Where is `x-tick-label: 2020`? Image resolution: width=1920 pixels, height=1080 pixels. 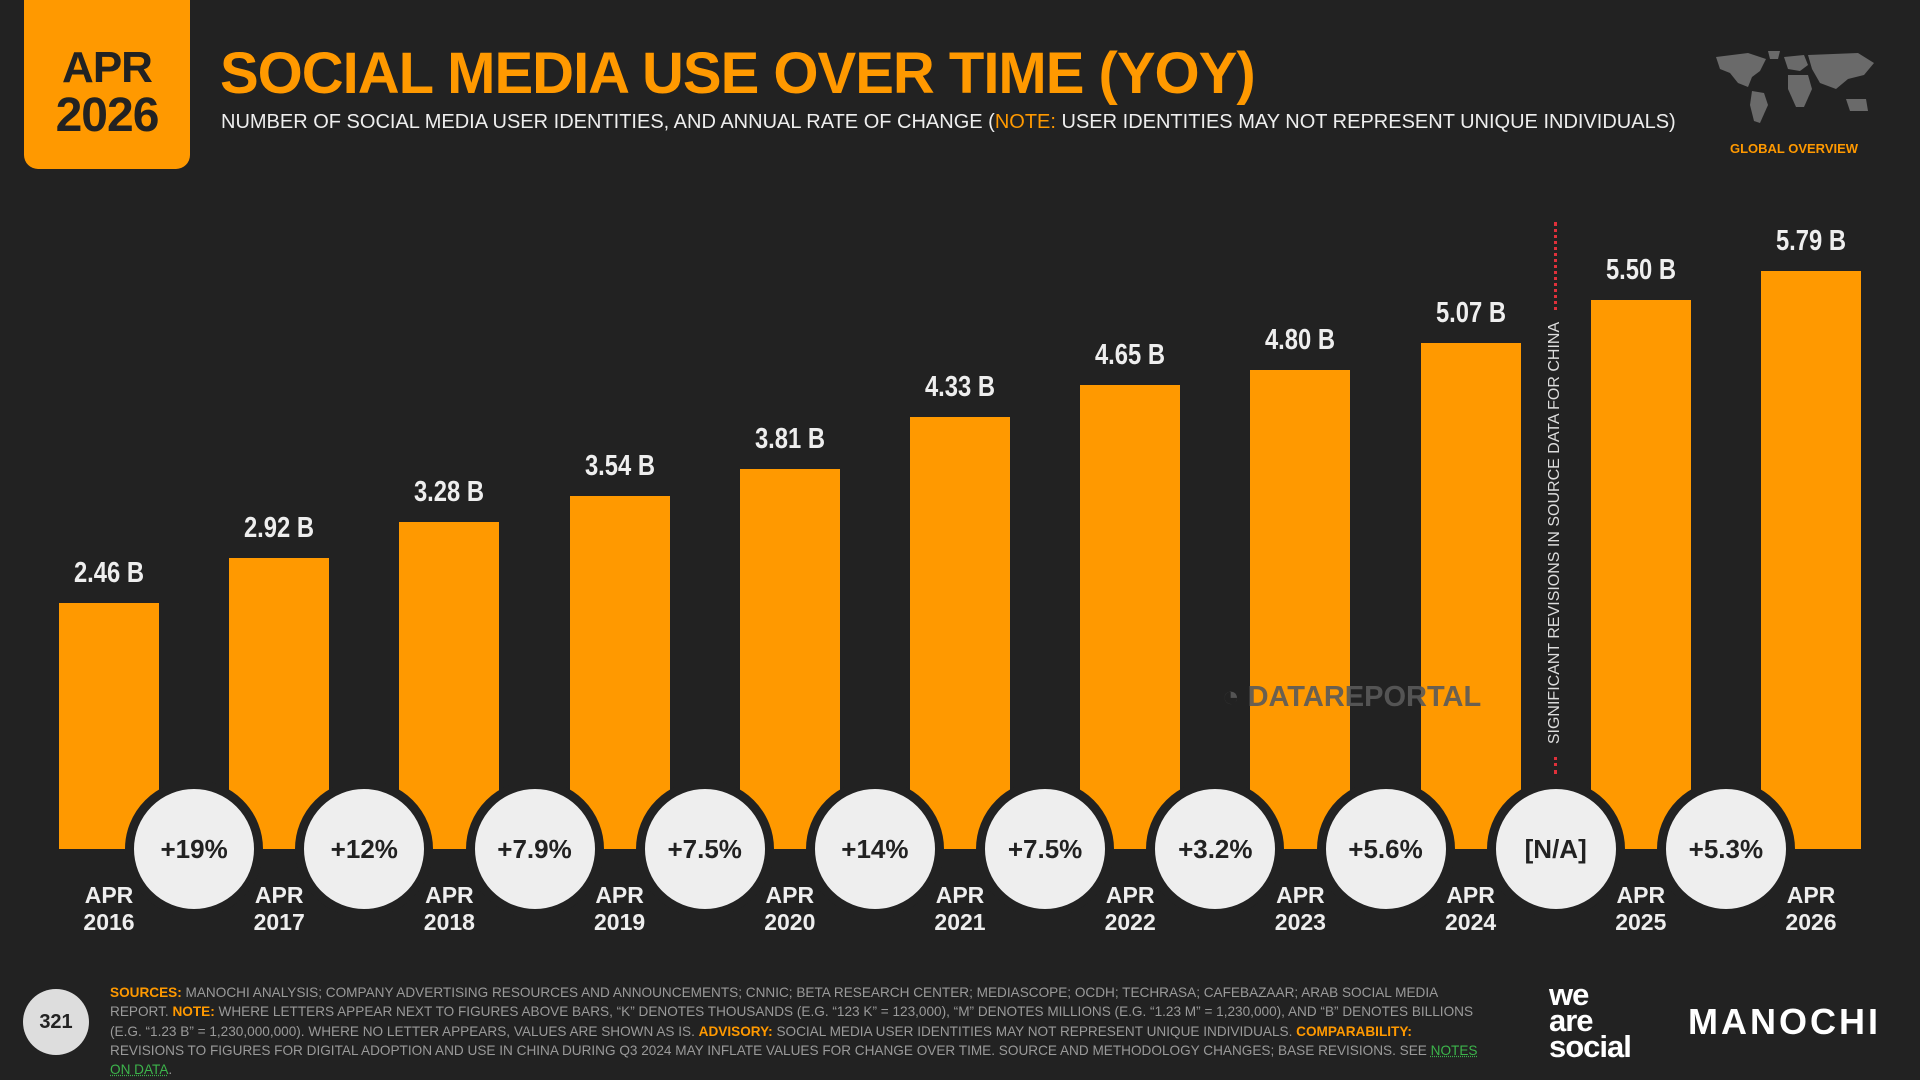 x-tick-label: 2020 is located at coordinates (790, 922).